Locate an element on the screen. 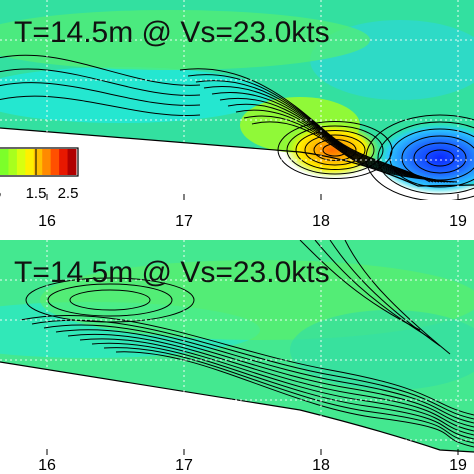  top-floor-boundary is located at coordinates (237, 157).